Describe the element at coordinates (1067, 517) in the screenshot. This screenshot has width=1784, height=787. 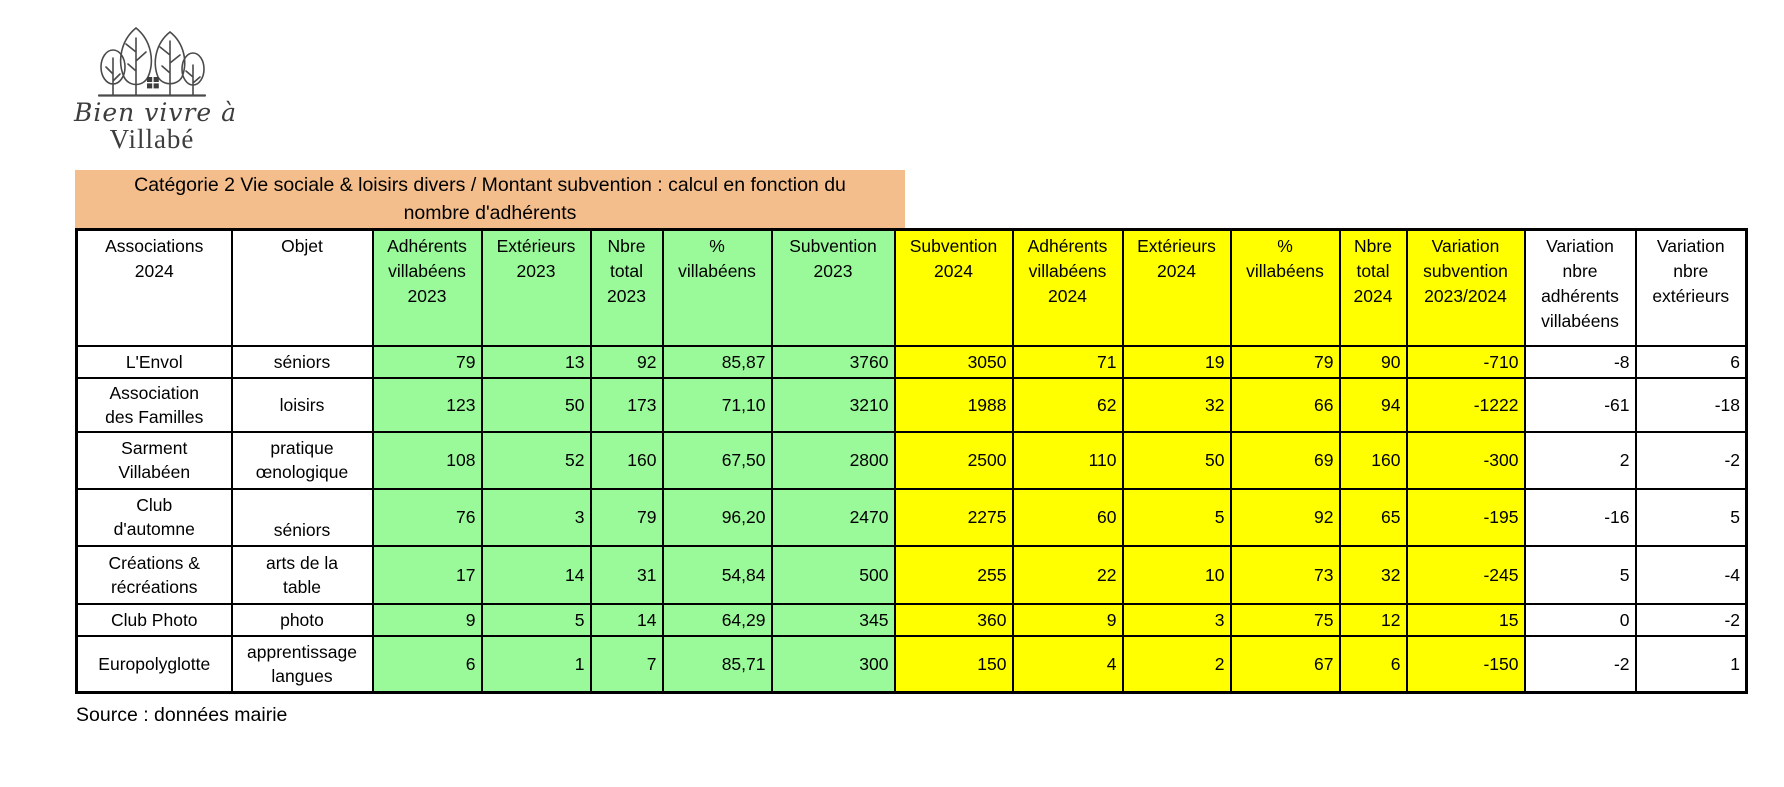
I see `value-cell: 60` at that location.